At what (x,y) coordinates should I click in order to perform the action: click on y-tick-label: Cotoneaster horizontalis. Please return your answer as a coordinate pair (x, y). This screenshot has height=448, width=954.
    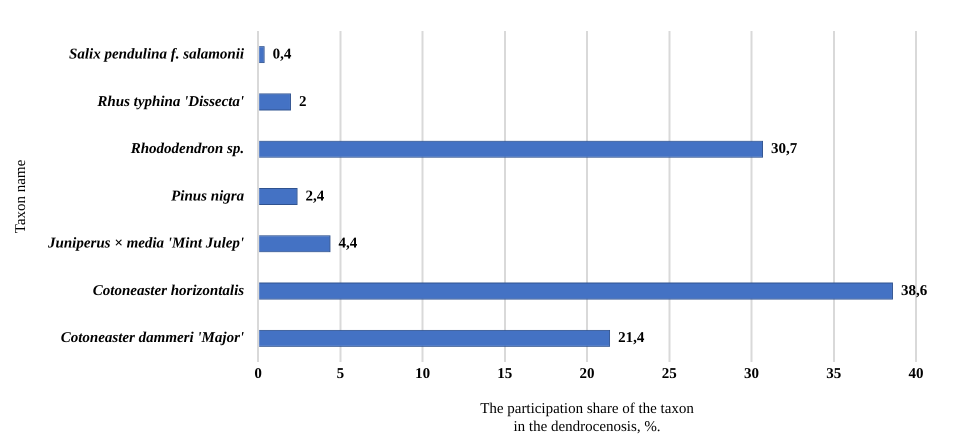
    Looking at the image, I should click on (168, 290).